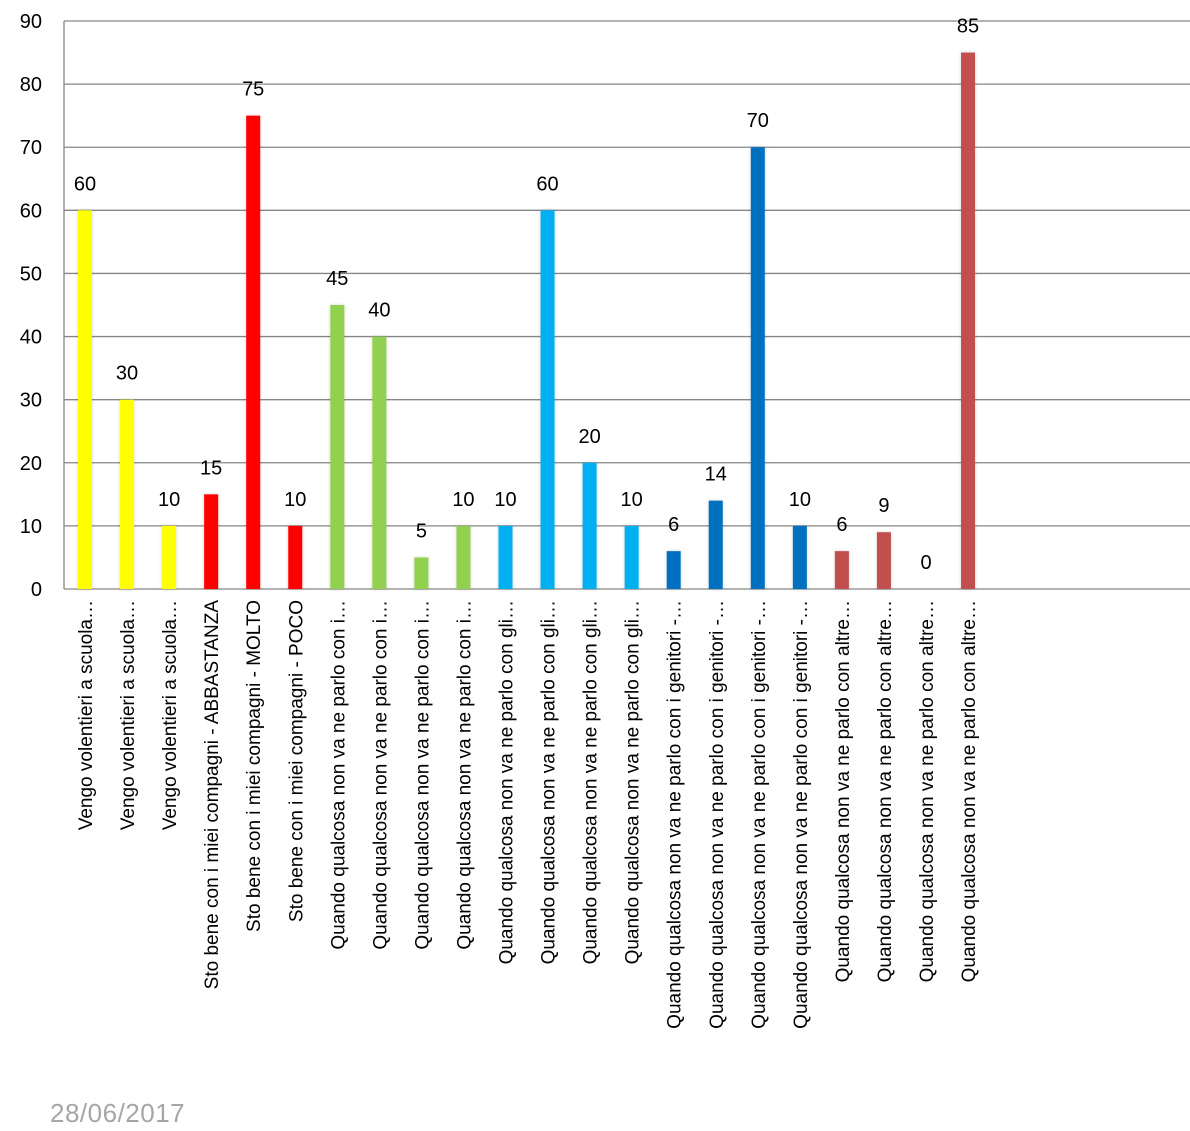  Describe the element at coordinates (31, 85) in the screenshot. I see `y-tick-label: 80` at that location.